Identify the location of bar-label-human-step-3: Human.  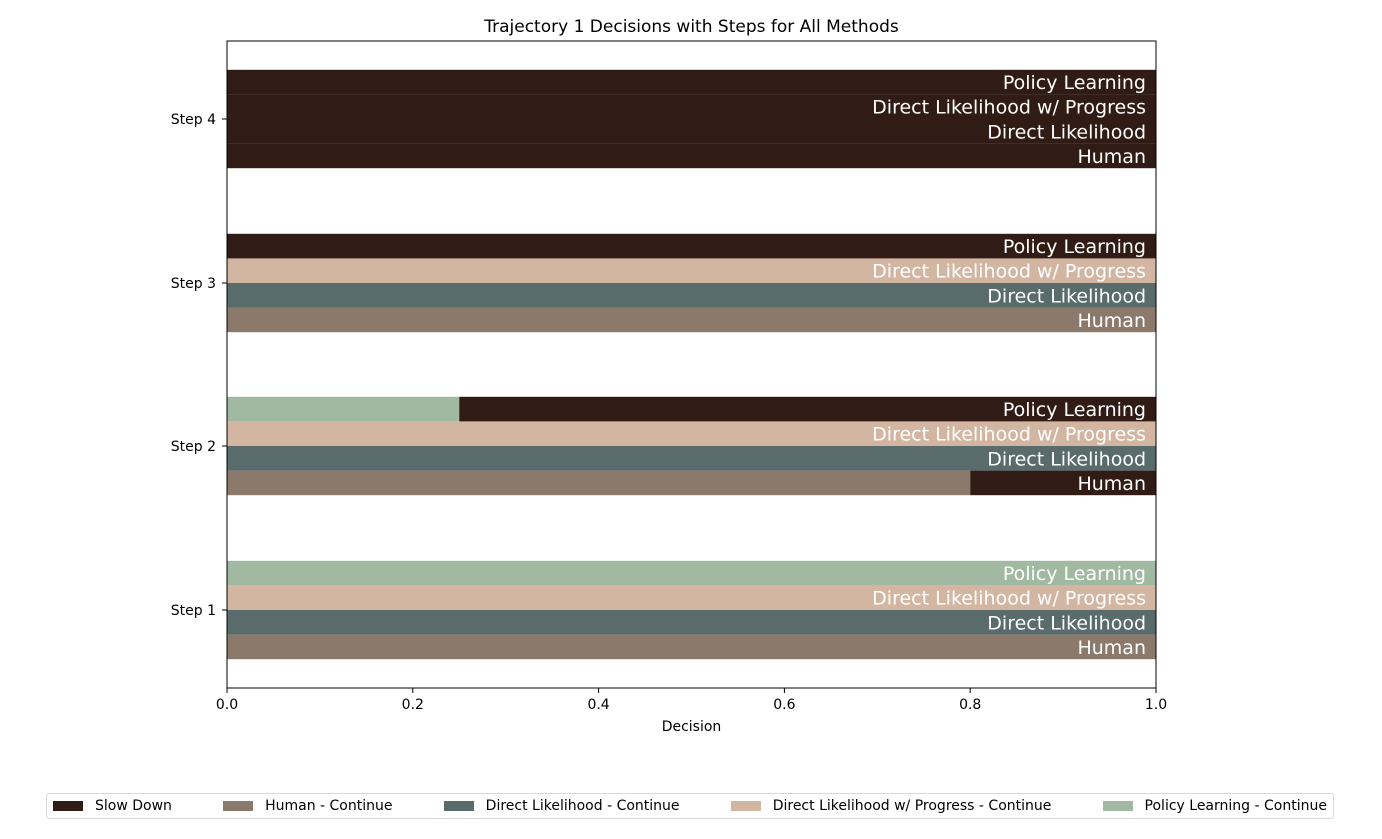
(1111, 321).